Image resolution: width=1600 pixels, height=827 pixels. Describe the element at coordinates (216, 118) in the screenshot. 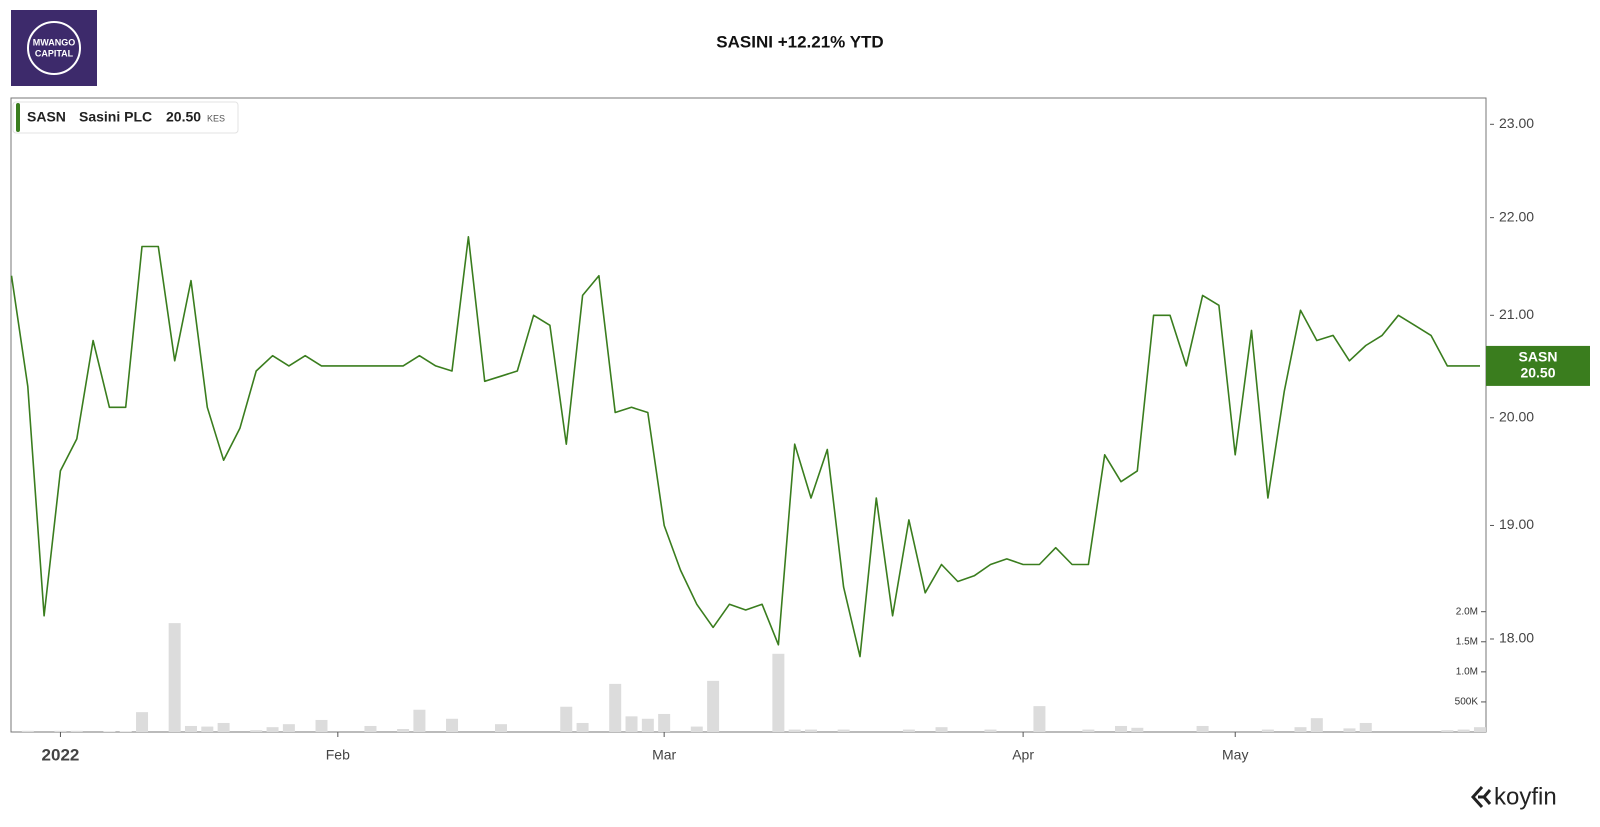

I see `legend-currency: KES` at that location.